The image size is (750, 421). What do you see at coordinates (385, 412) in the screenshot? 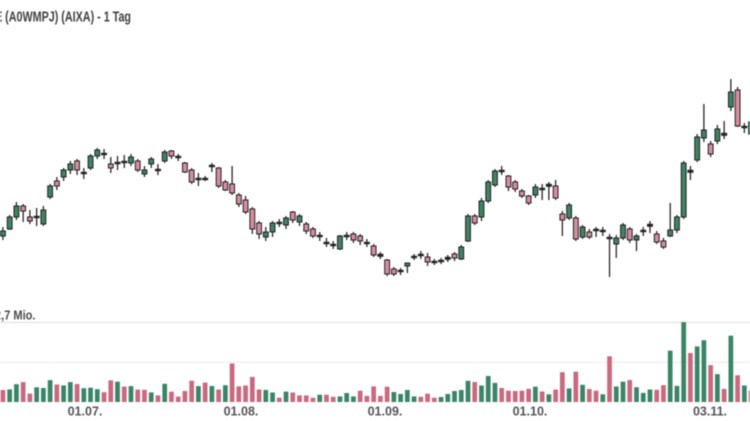
I see `svg-text: 01.09.` at bounding box center [385, 412].